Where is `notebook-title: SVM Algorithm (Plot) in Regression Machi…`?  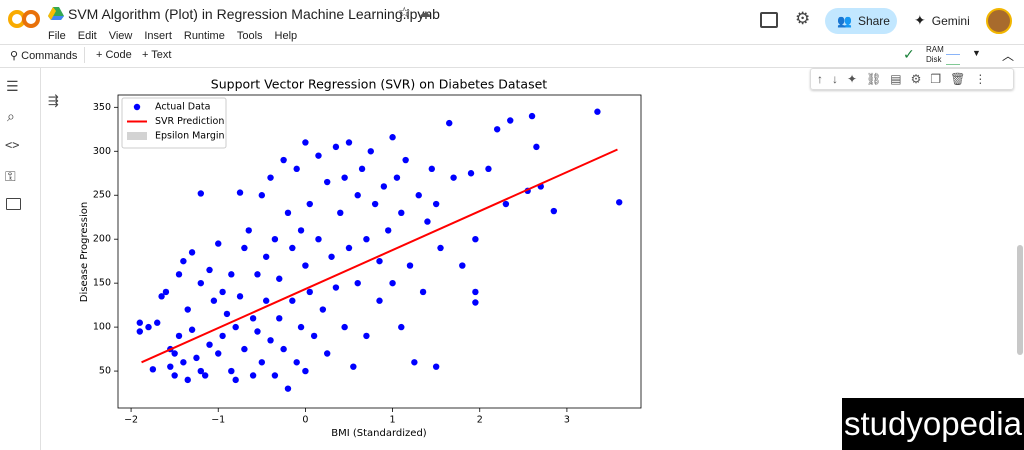
notebook-title: SVM Algorithm (Plot) in Regression Machi… is located at coordinates (254, 14).